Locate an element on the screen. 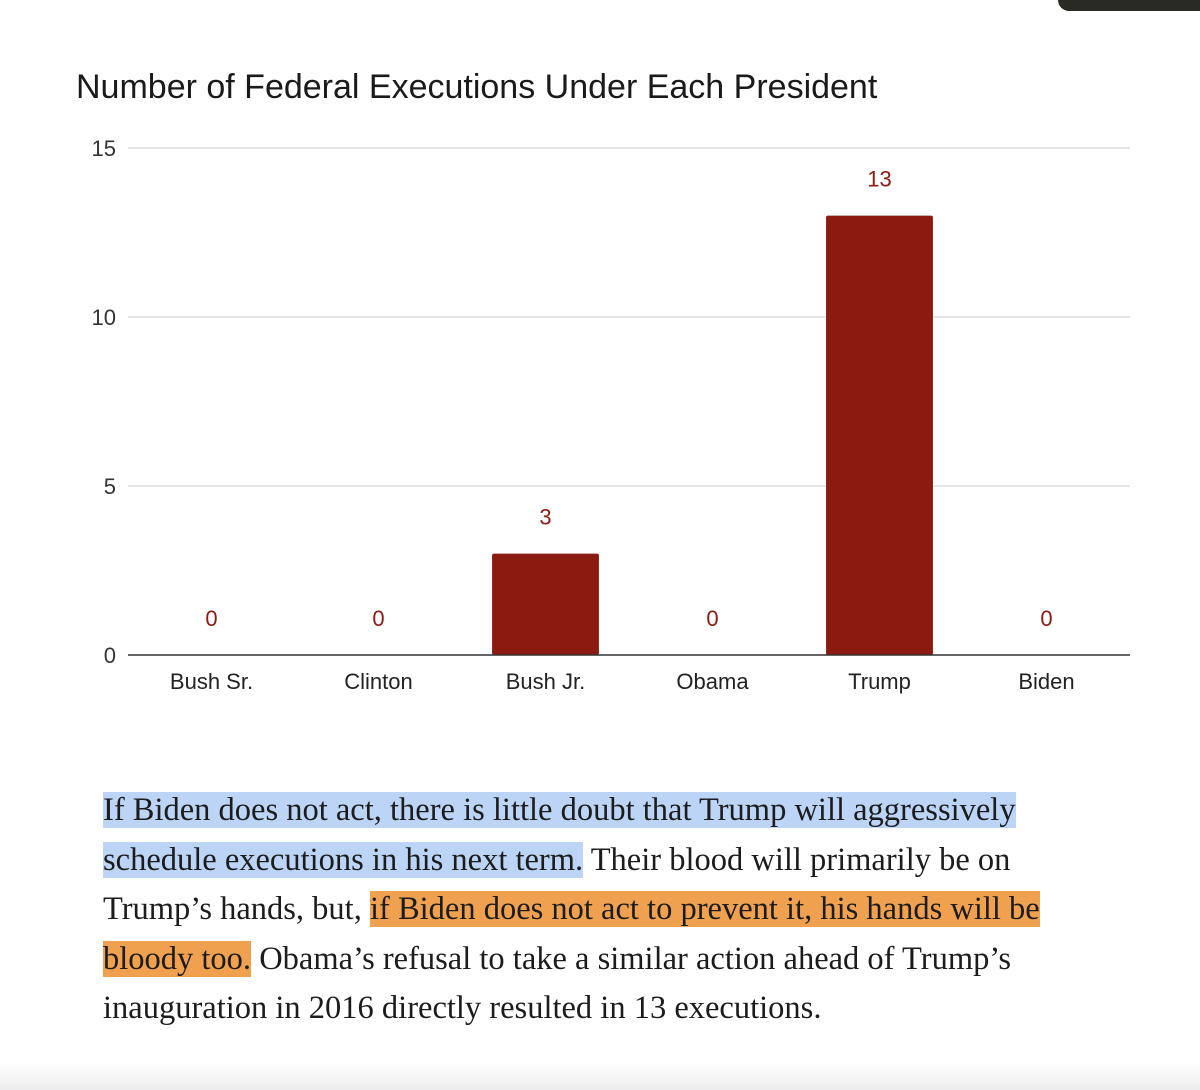 The width and height of the screenshot is (1200, 1090). y-tick-label: 10 is located at coordinates (104, 317).